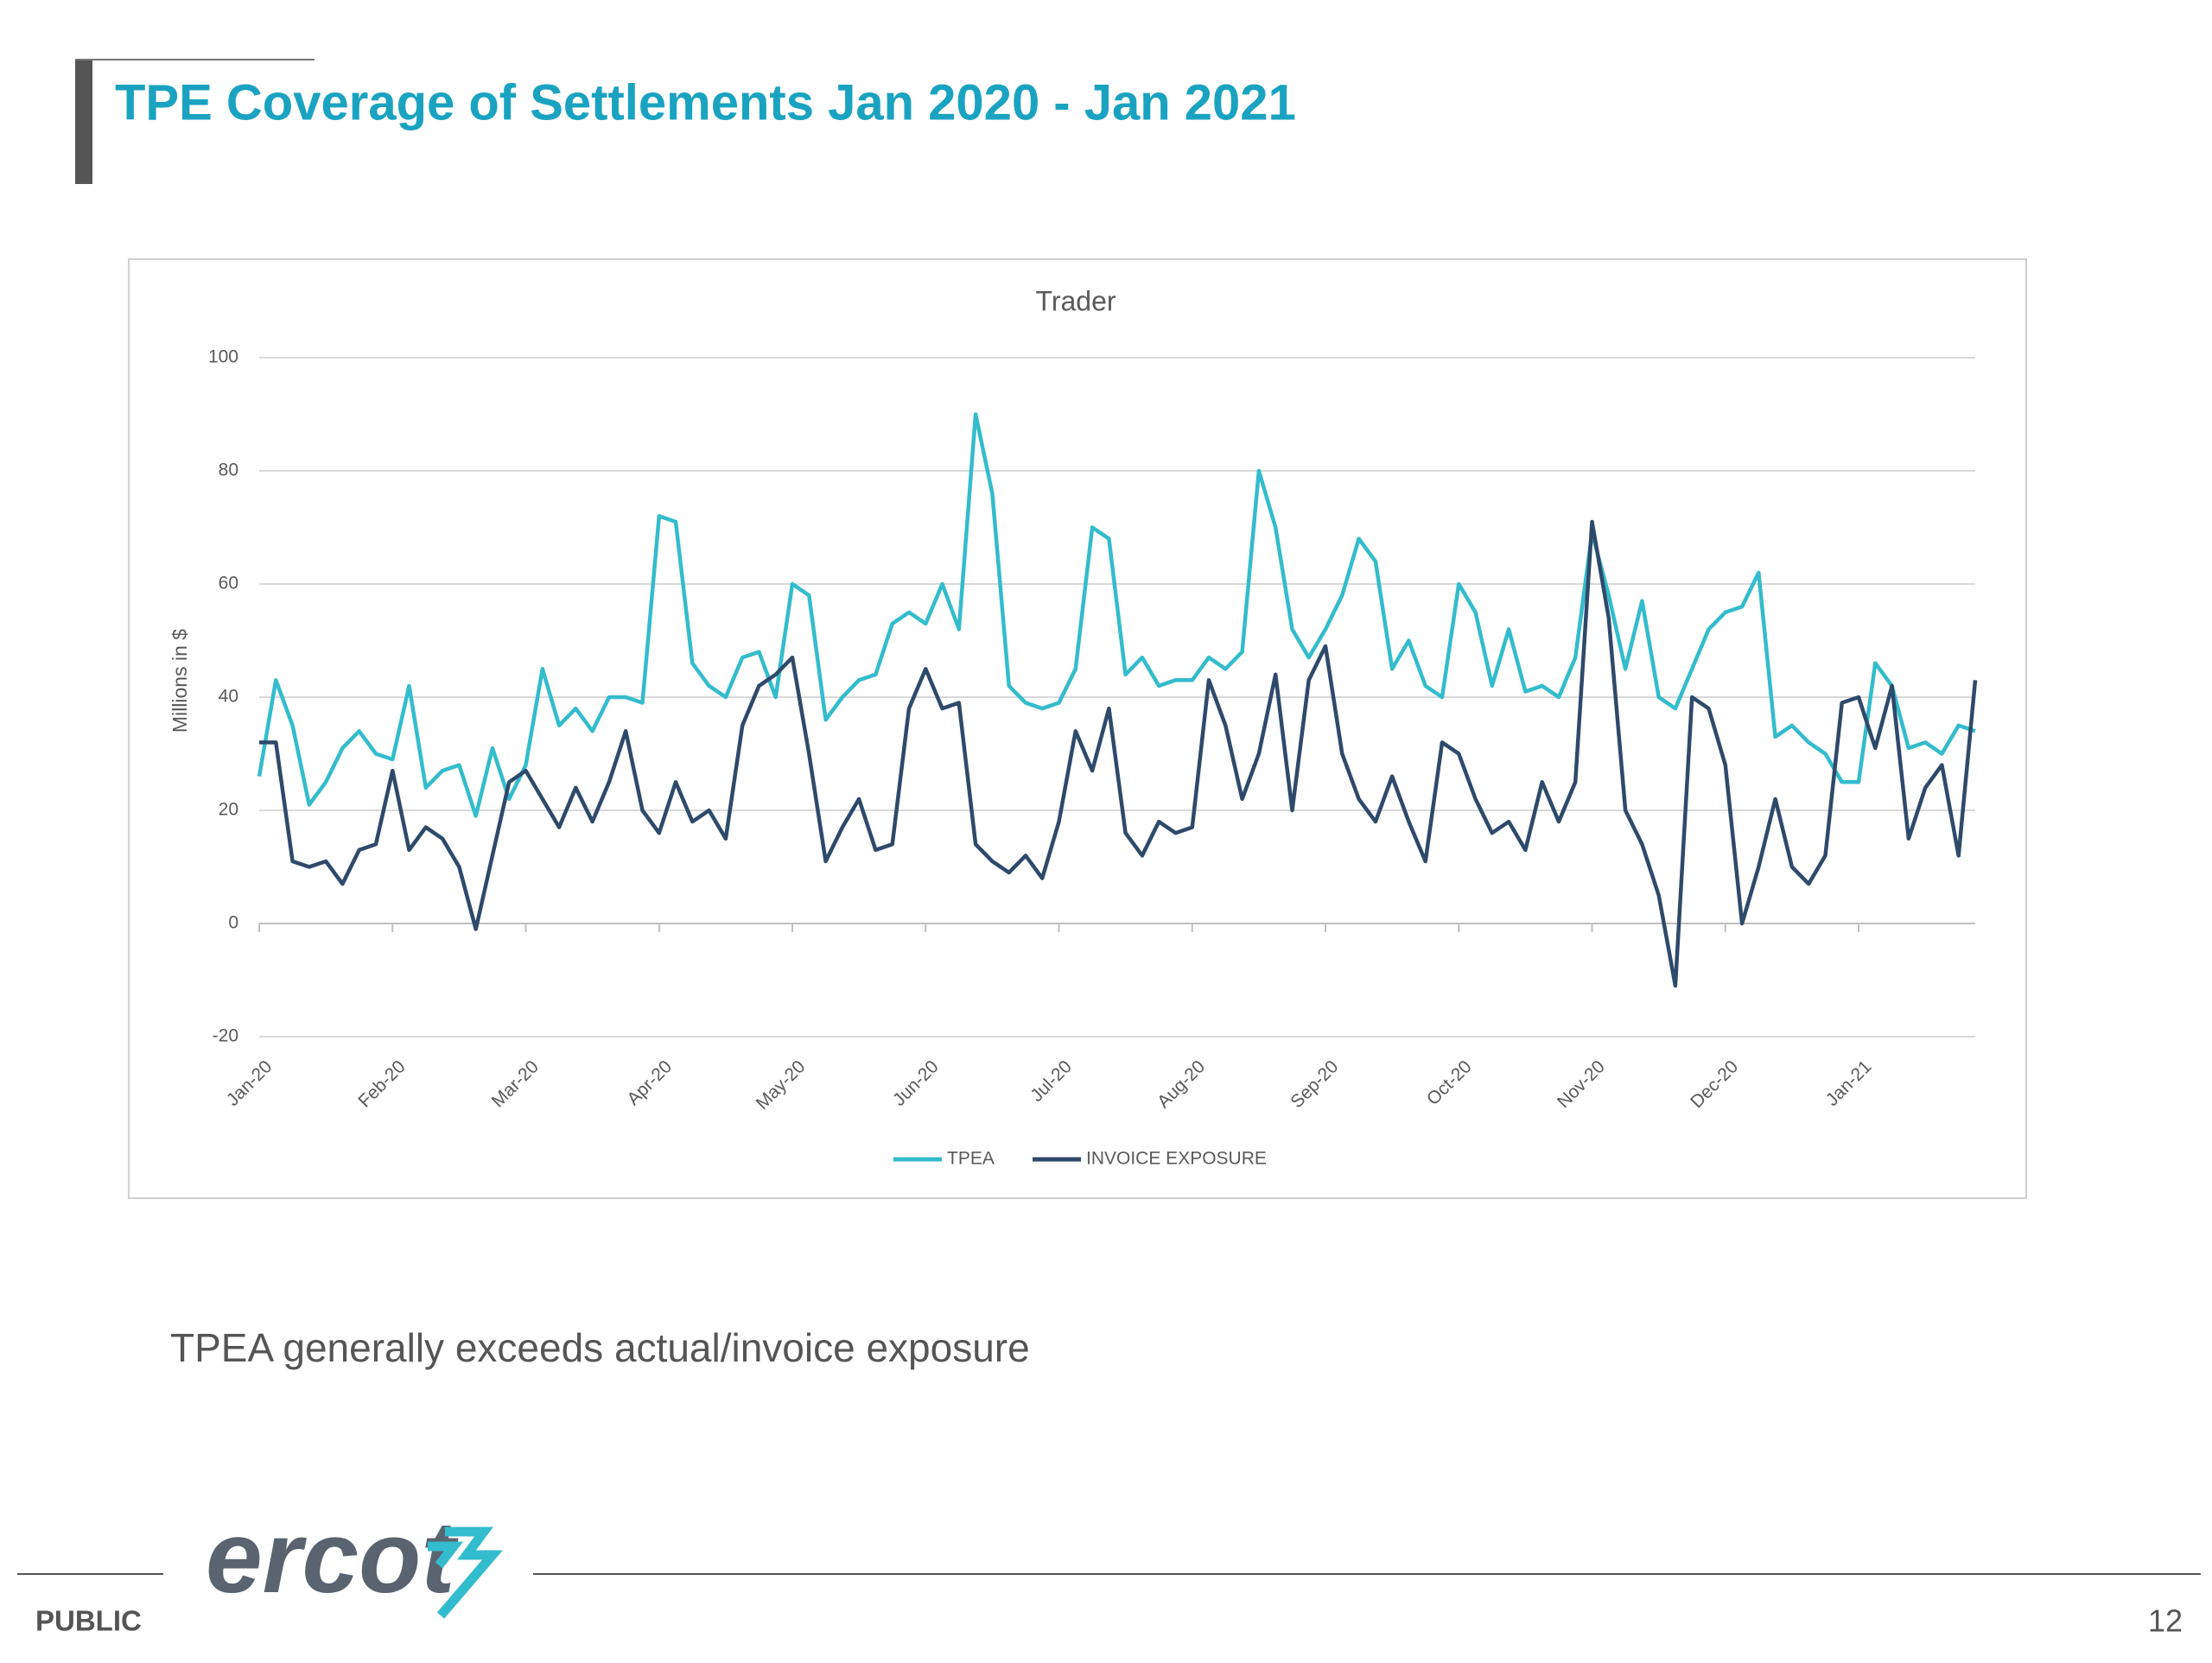 The image size is (2212, 1663). I want to click on y-tick-label: 40, so click(229, 697).